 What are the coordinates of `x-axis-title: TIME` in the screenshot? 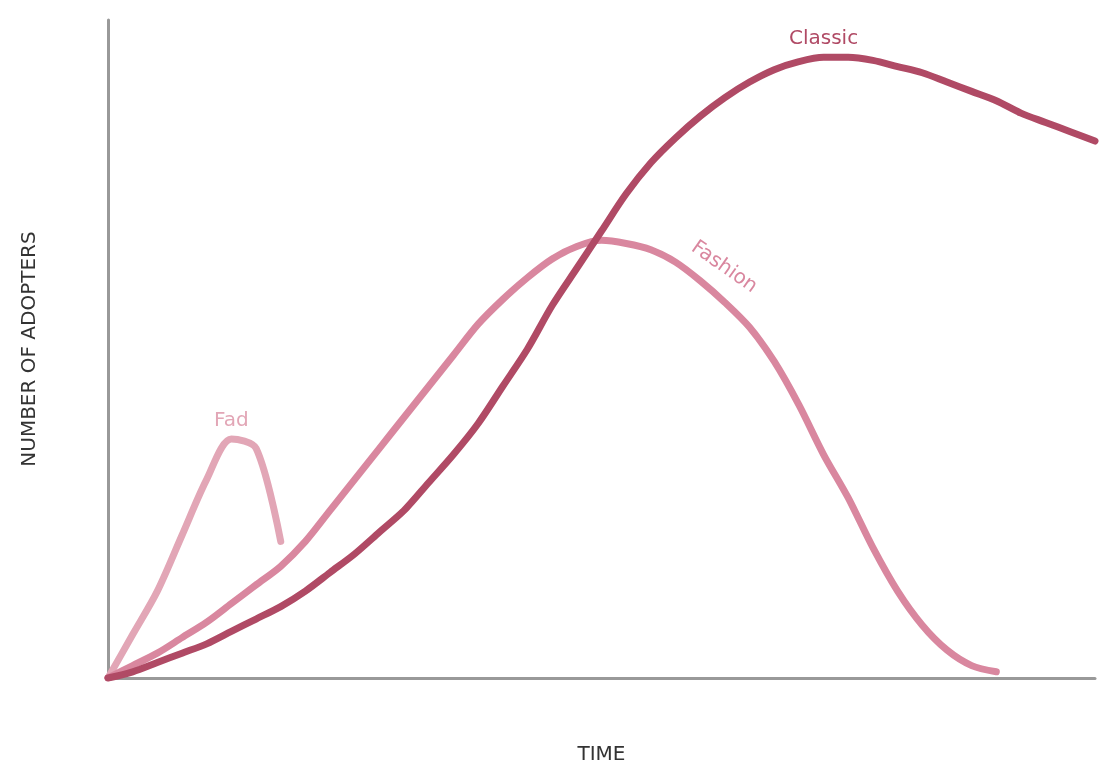 It's located at (601, 753).